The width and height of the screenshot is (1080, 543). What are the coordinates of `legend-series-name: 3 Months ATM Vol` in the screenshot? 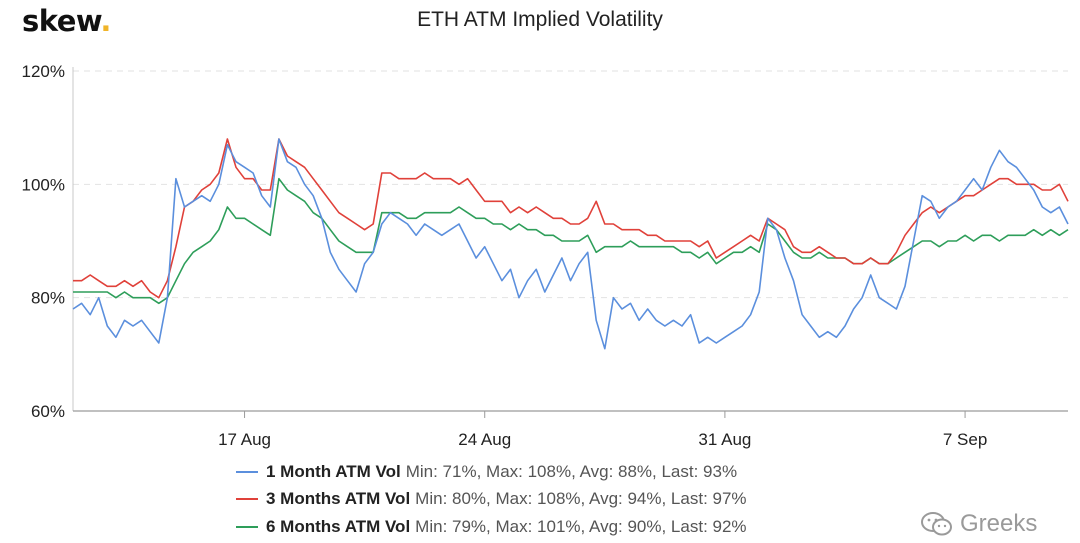 It's located at (338, 499).